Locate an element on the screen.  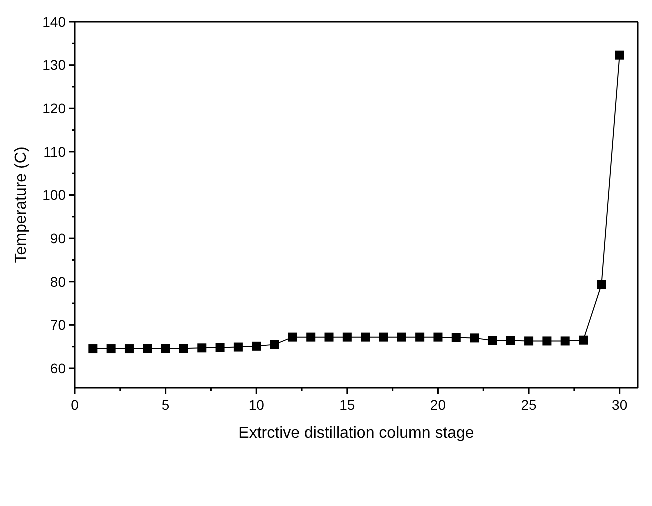
x-tick-label: 25 is located at coordinates (529, 405).